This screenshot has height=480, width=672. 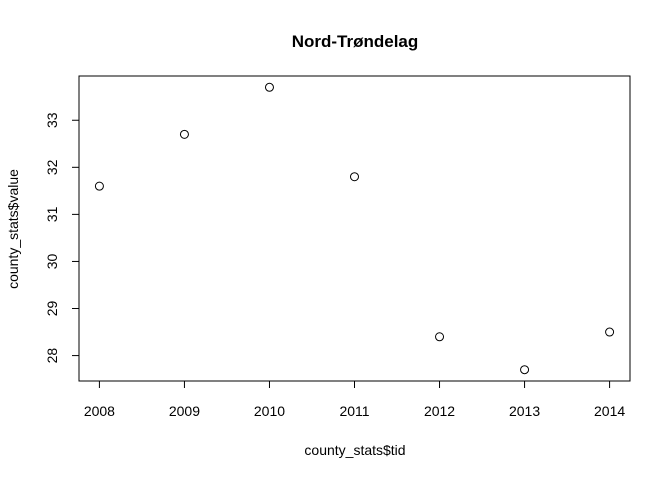 What do you see at coordinates (52, 261) in the screenshot?
I see `y-tick-label: 30` at bounding box center [52, 261].